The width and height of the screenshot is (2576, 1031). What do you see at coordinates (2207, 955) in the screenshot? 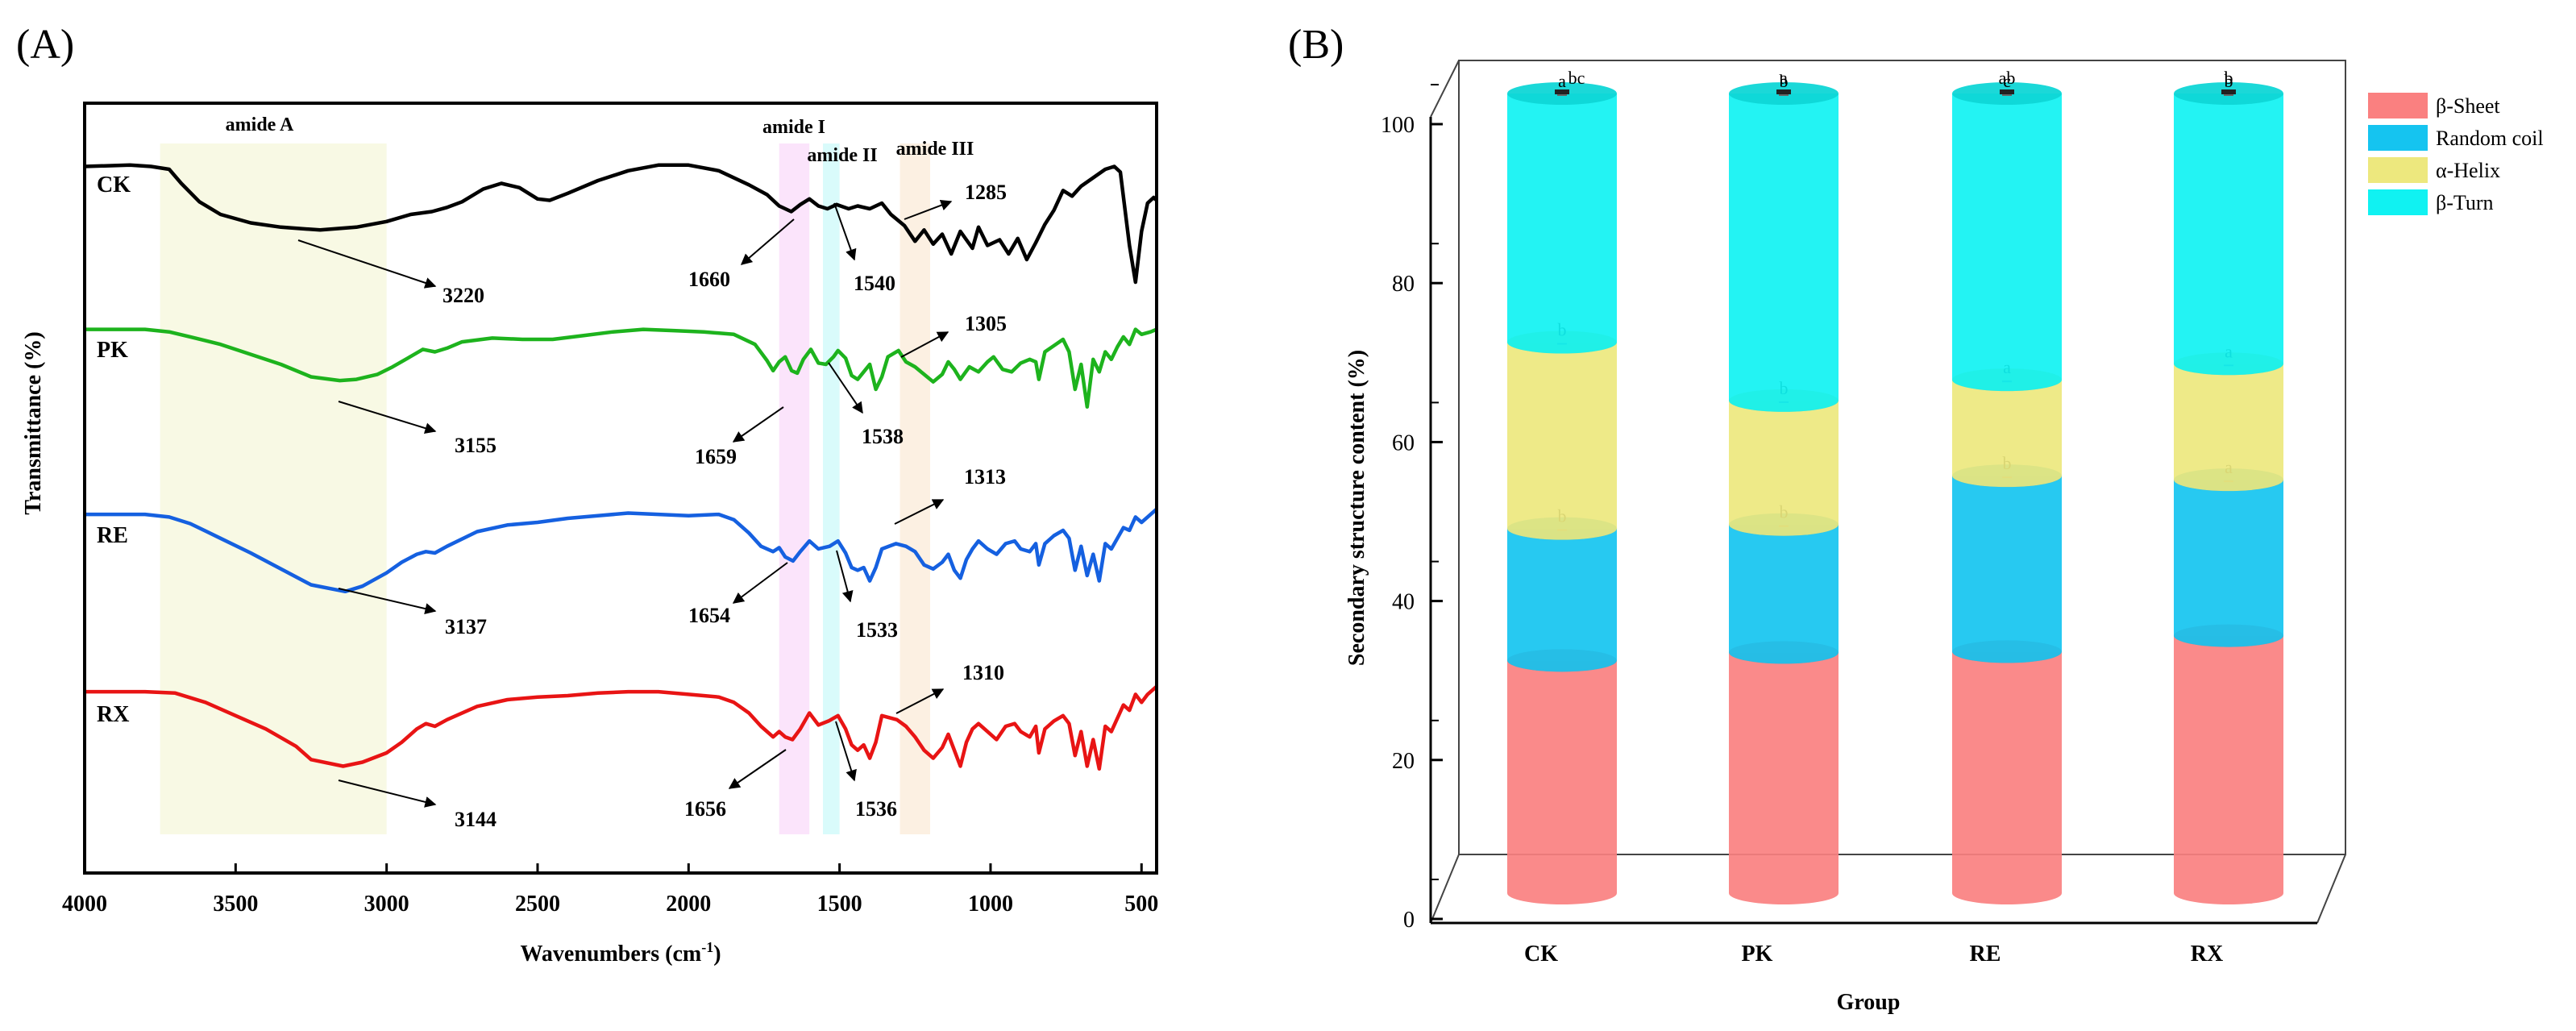
I see `category-label-rx: RX` at bounding box center [2207, 955].